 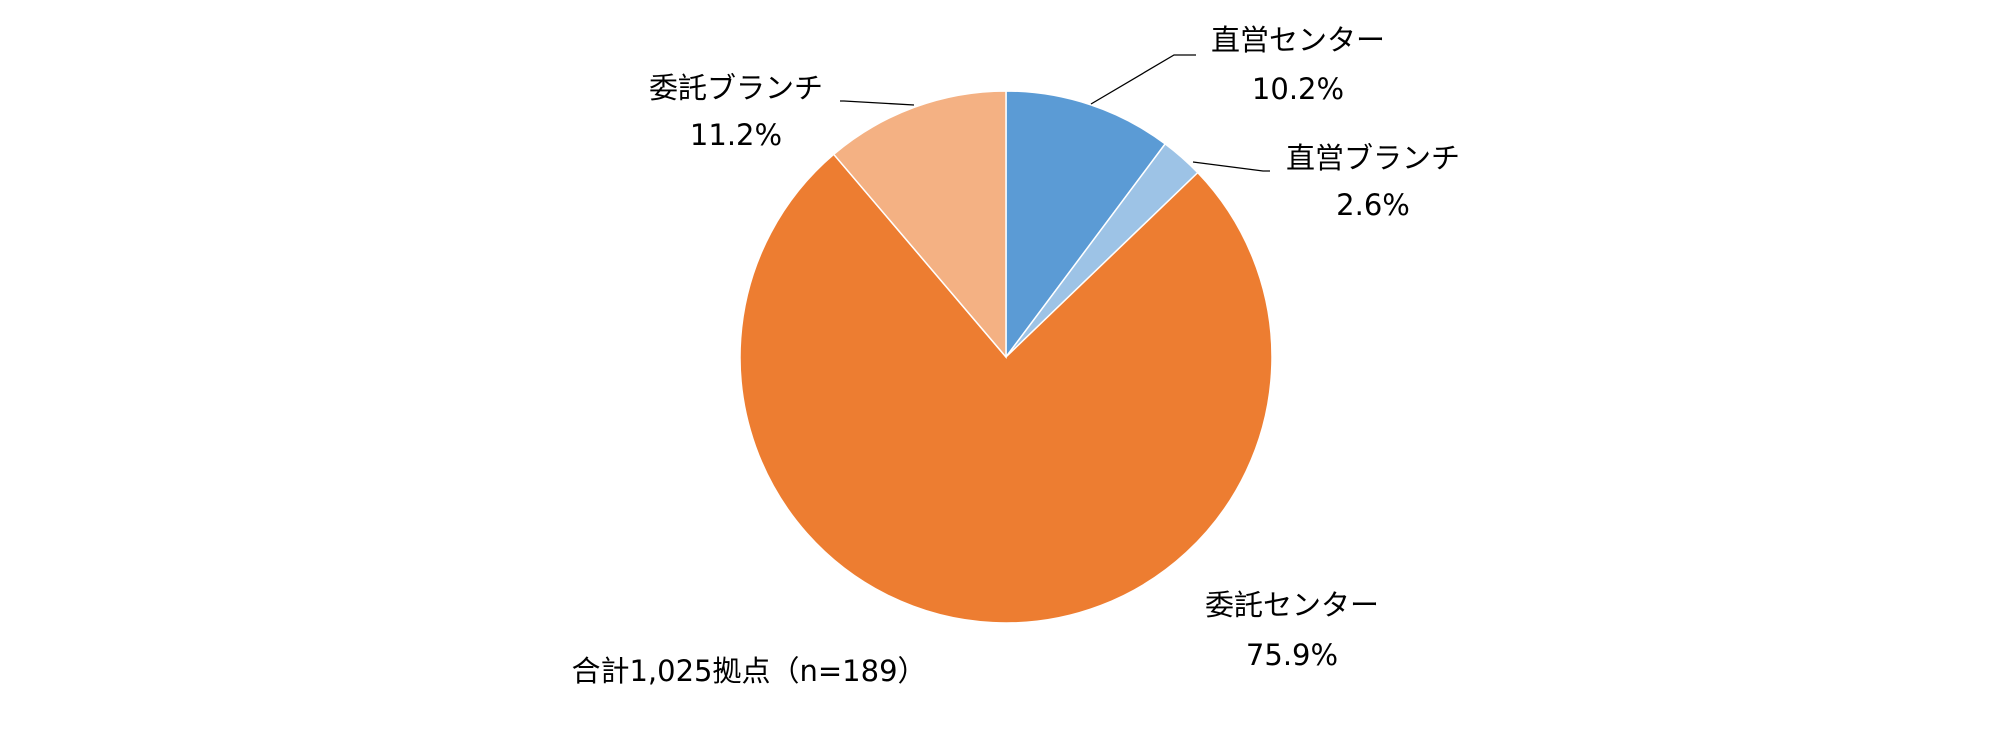 I want to click on value-label: 2.6%, so click(x=1373, y=205).